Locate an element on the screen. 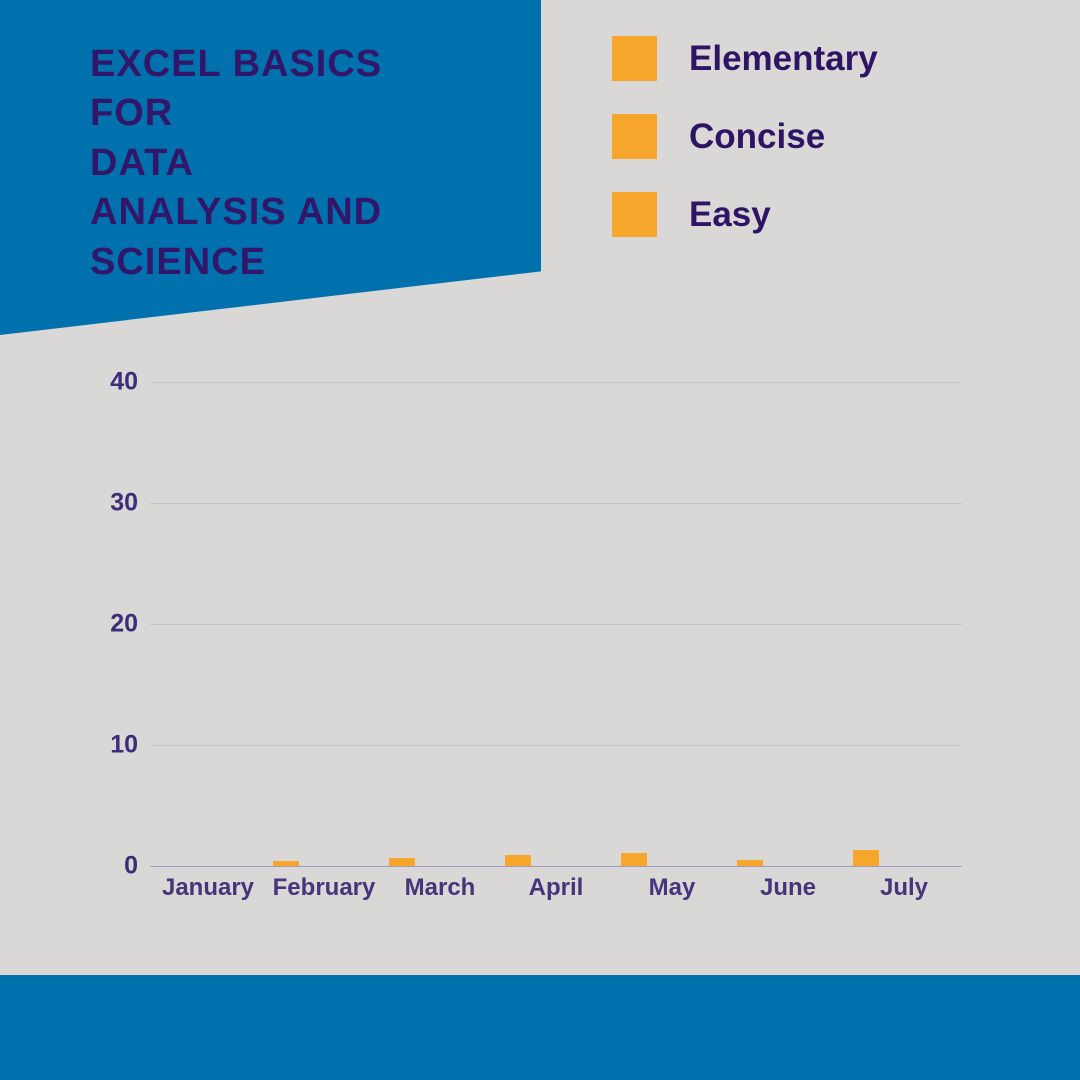 This screenshot has height=1080, width=1080. footer-band is located at coordinates (540, 1027).